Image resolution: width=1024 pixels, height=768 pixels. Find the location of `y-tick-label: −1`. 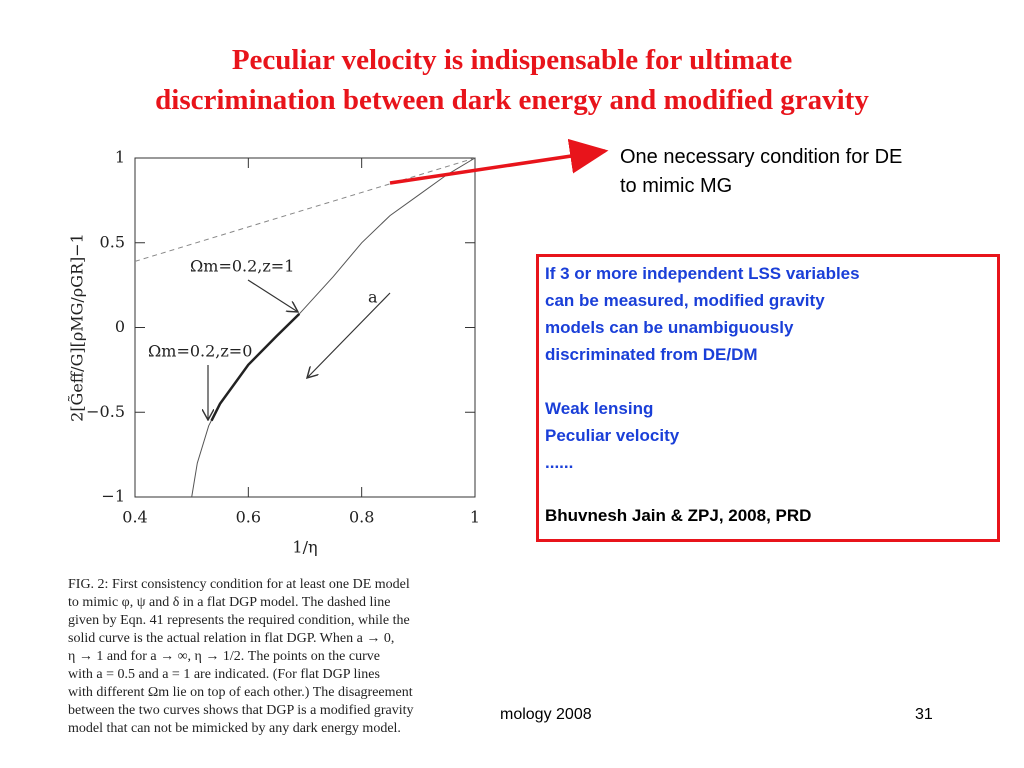

y-tick-label: −1 is located at coordinates (113, 496).